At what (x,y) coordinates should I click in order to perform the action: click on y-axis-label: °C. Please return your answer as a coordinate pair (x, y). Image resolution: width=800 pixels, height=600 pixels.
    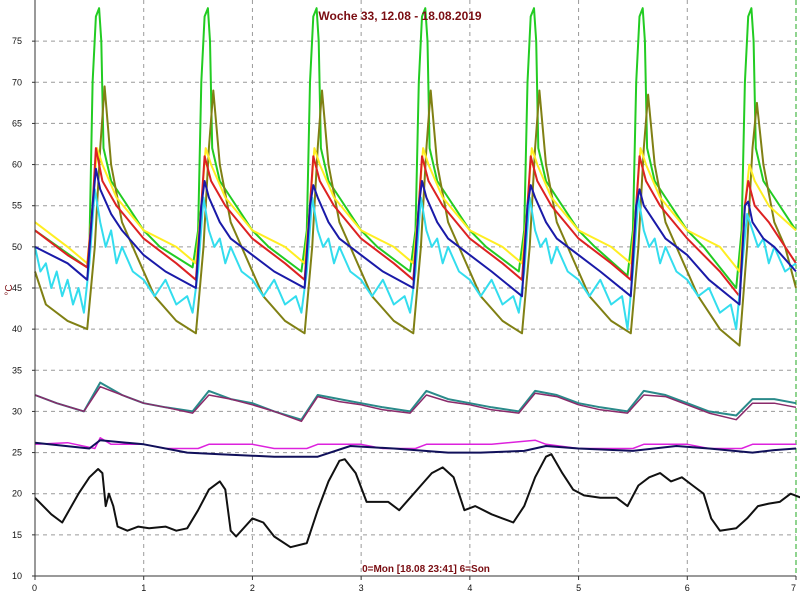
    Looking at the image, I should click on (9, 289).